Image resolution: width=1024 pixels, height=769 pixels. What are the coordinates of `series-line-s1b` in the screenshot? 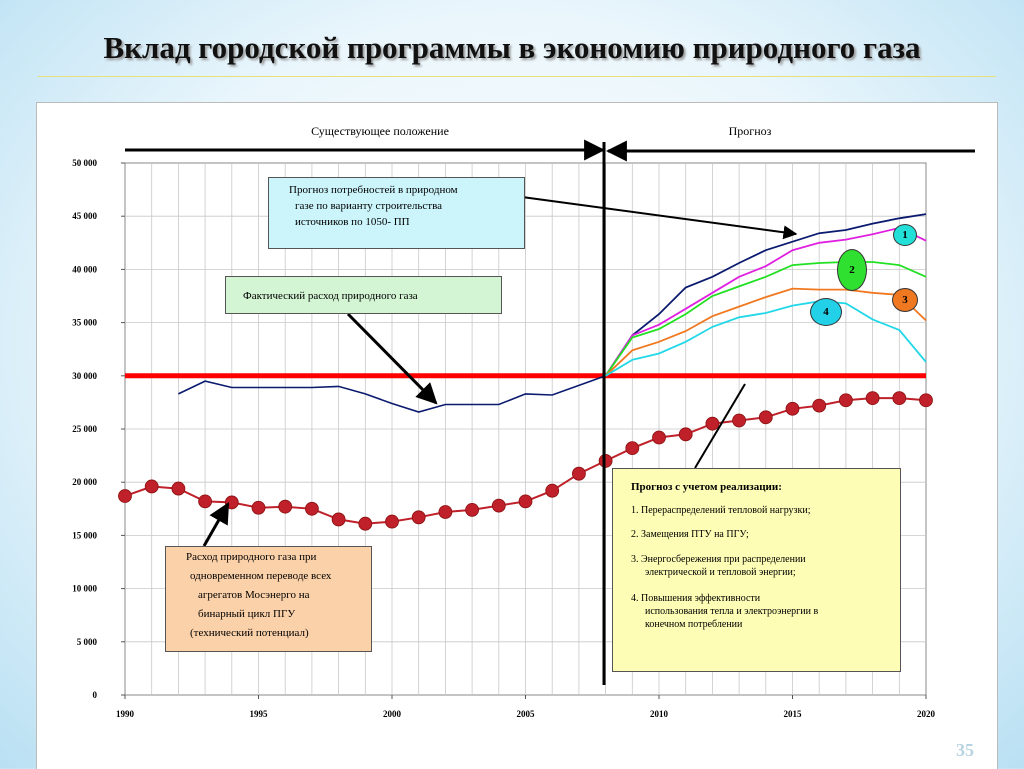 It's located at (765, 301).